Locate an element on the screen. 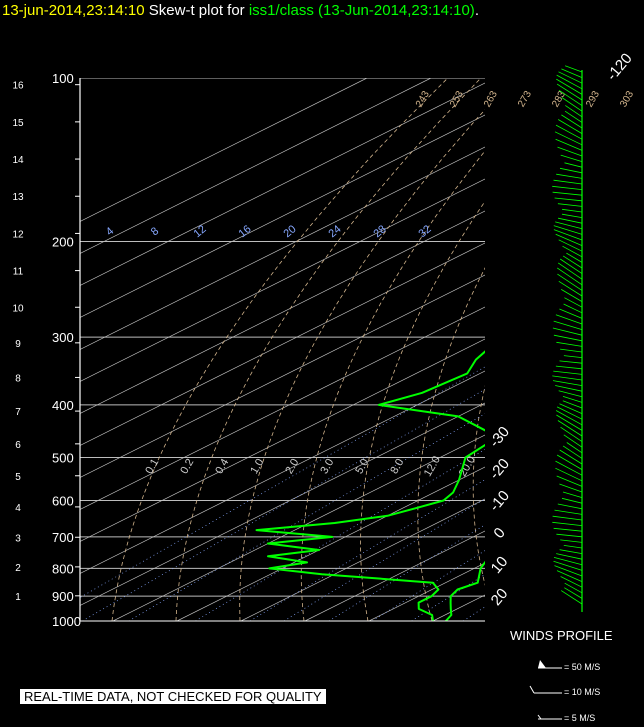 This screenshot has height=727, width=644. altitude-label-8: 8 is located at coordinates (18, 378).